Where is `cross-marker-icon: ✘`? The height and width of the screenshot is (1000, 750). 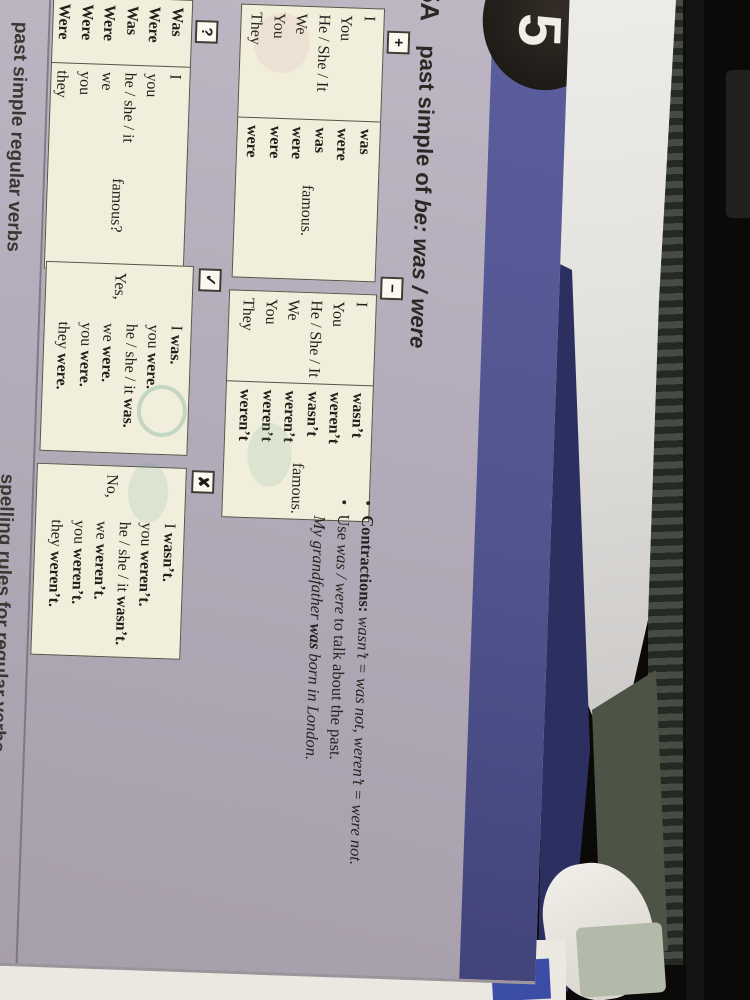 cross-marker-icon: ✘ is located at coordinates (203, 482).